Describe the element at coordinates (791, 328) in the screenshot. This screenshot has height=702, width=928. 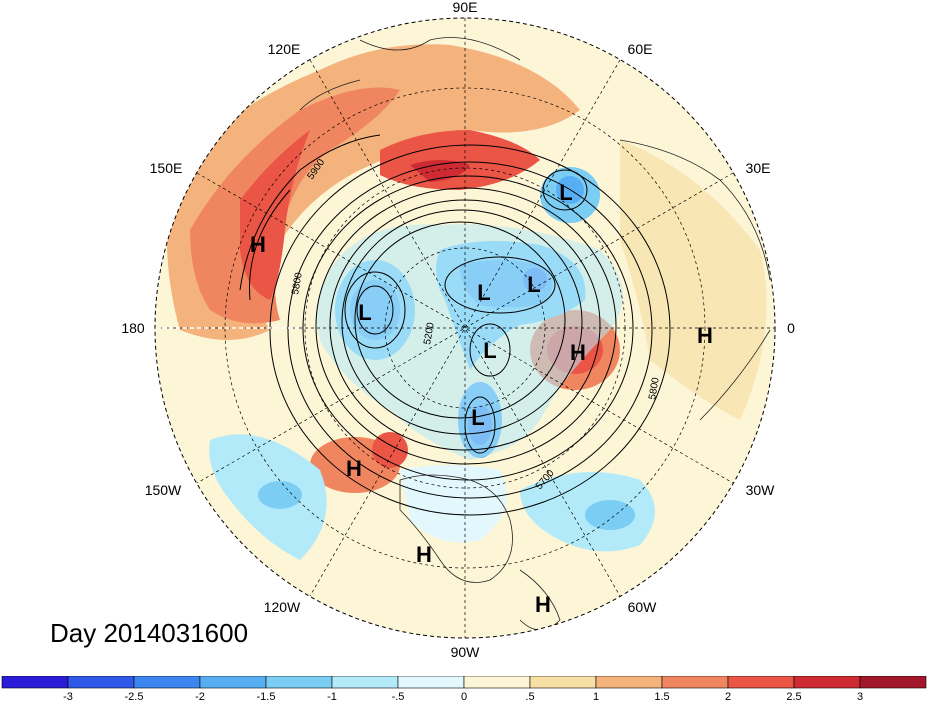
I see `lon-label-0: 0` at that location.